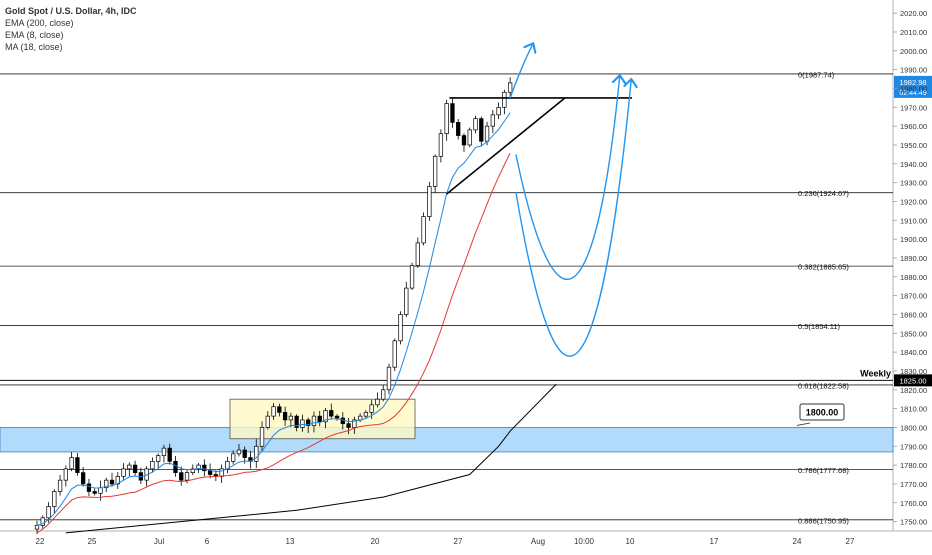 Image resolution: width=932 pixels, height=555 pixels. I want to click on y-tick-label: 1830.00, so click(913, 371).